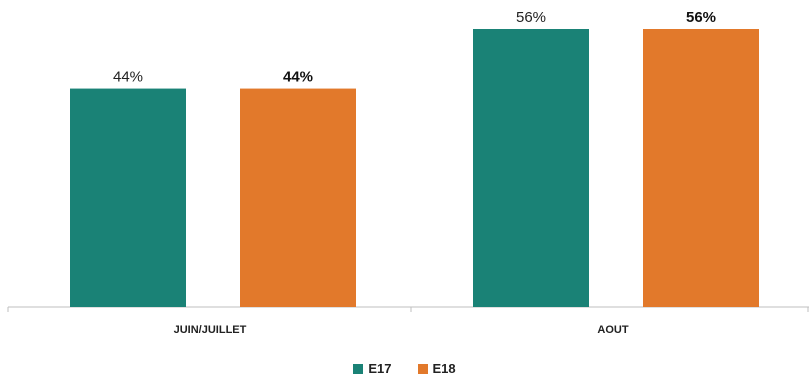 The width and height of the screenshot is (809, 381). Describe the element at coordinates (128, 77) in the screenshot. I see `data-label-e17-1: 44%` at that location.